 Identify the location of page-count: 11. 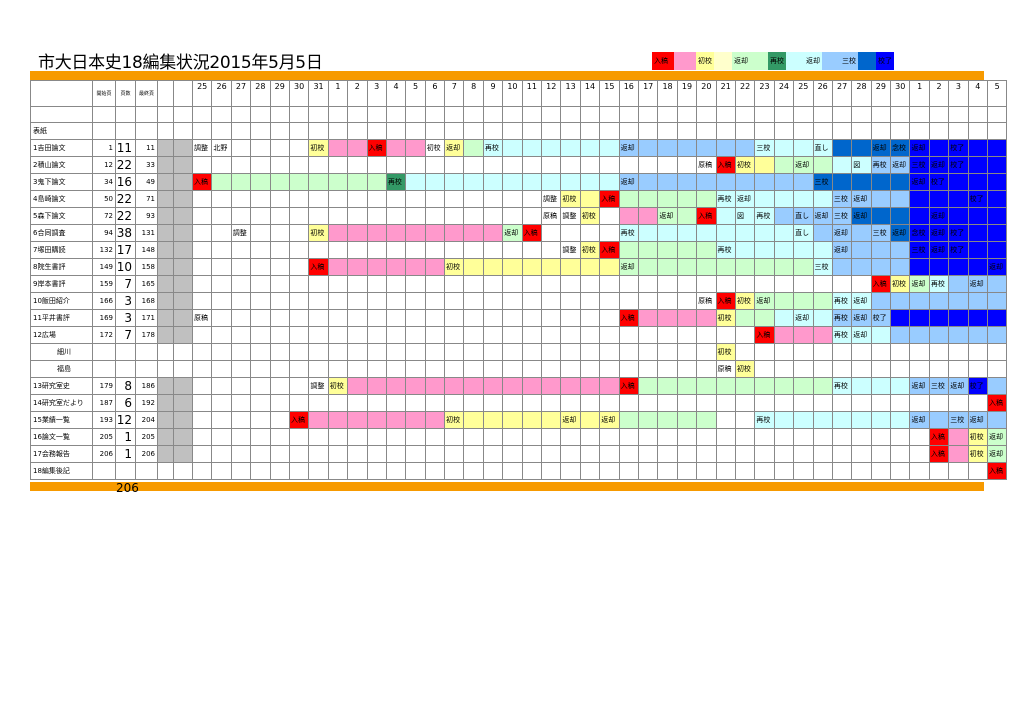
(125, 148).